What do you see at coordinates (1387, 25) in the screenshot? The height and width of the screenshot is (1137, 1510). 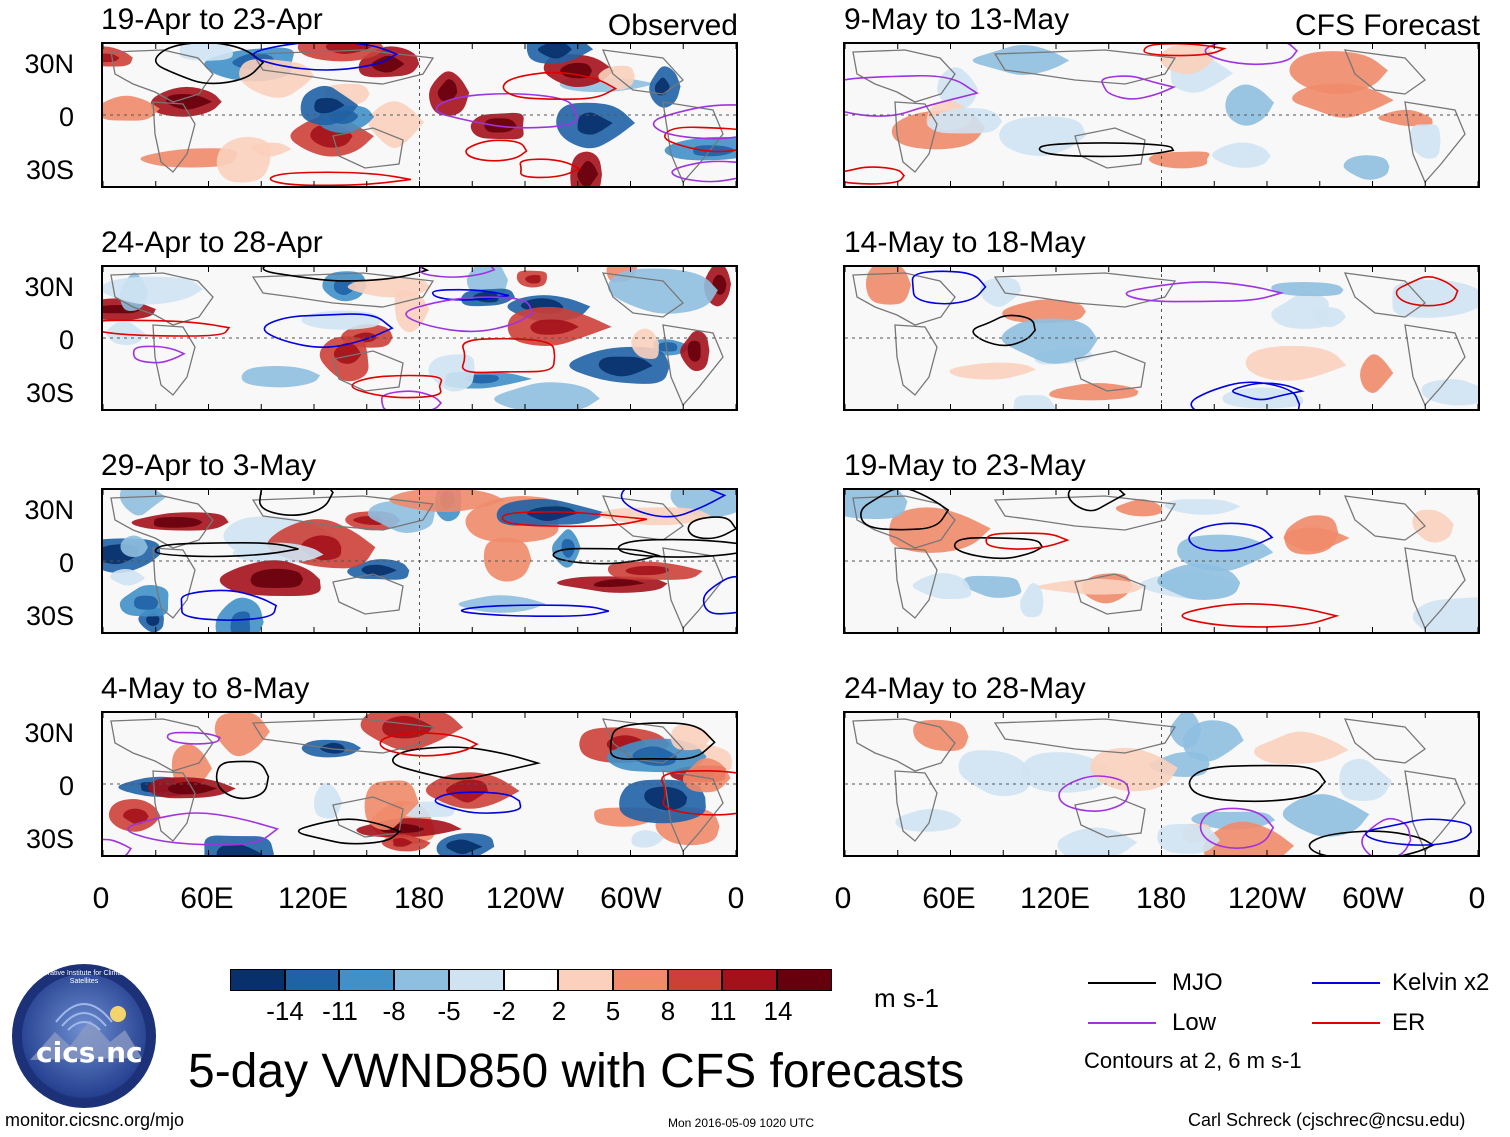 I see `forecast-label: CFS Forecast` at bounding box center [1387, 25].